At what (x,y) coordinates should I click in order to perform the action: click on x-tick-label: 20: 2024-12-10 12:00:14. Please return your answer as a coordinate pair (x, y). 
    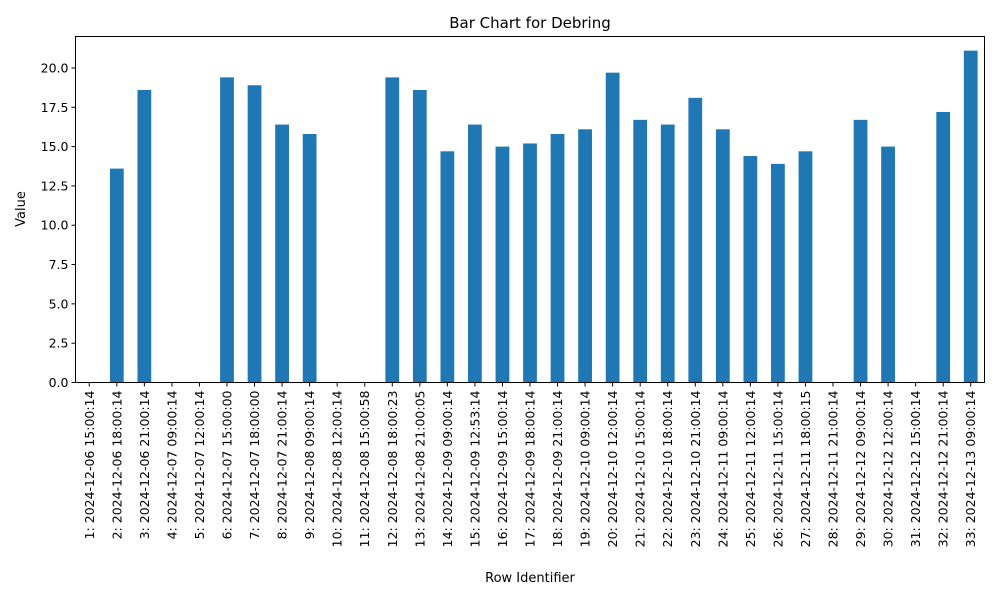
    Looking at the image, I should click on (612, 468).